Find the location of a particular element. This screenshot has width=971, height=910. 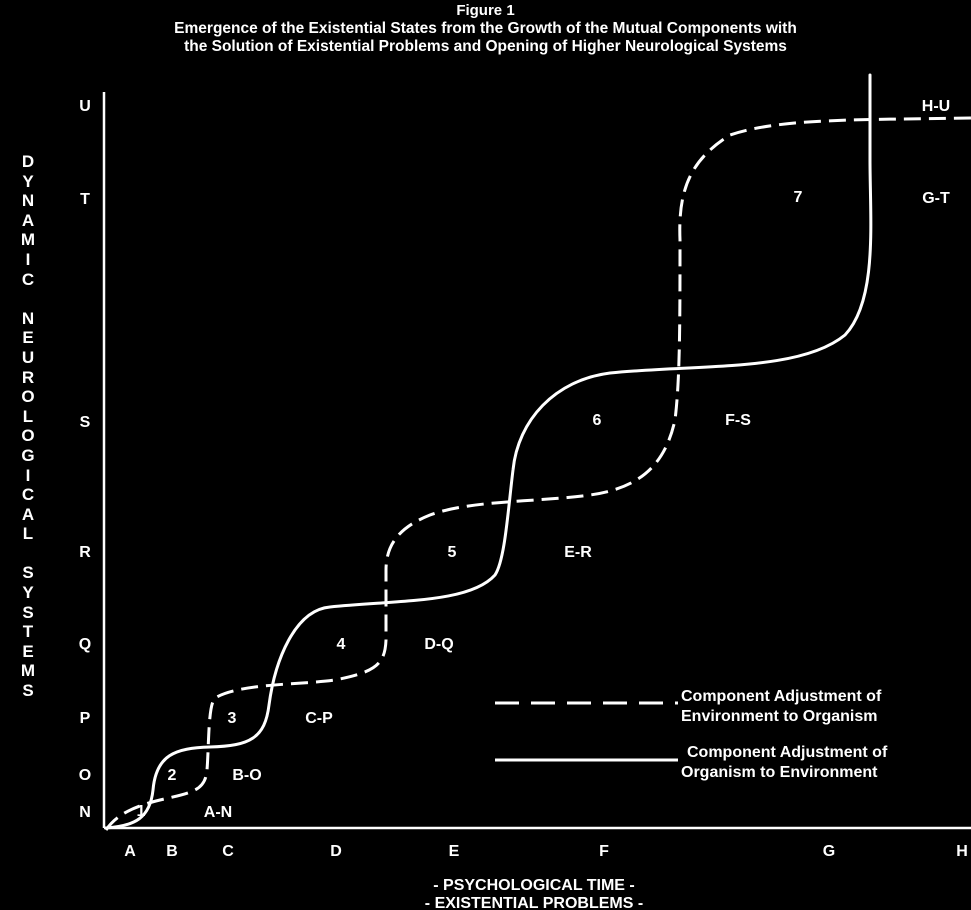

state-number-1: 1 is located at coordinates (141, 811).